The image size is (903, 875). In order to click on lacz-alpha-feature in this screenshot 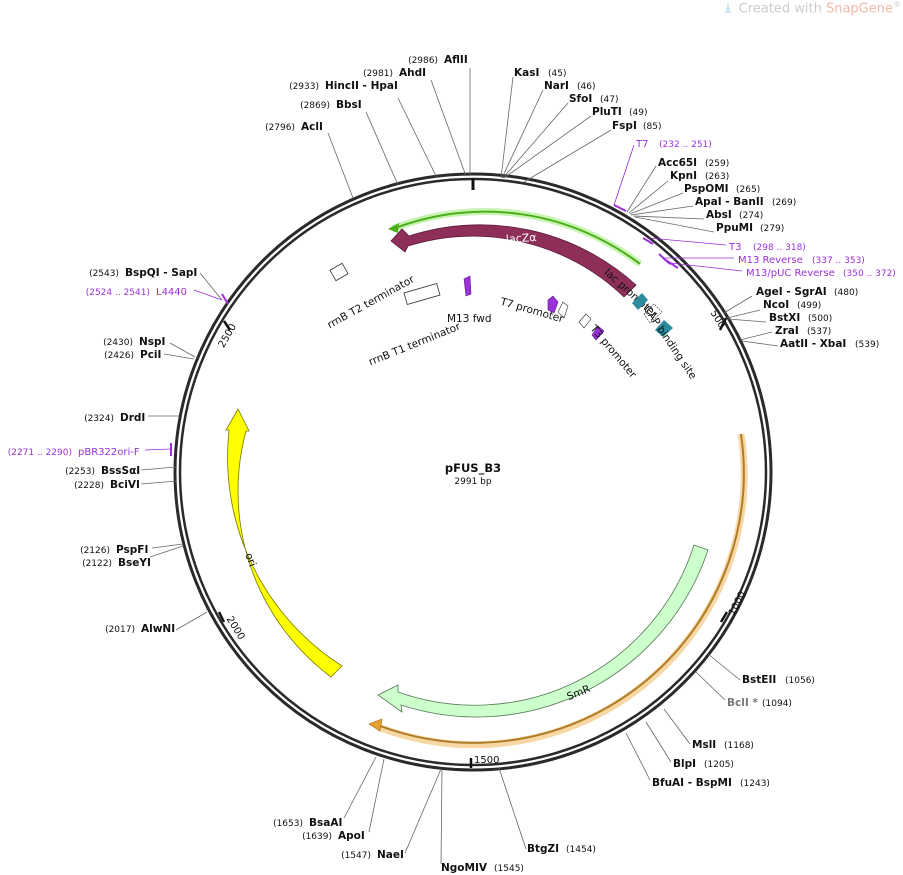, I will do `click(513, 261)`.